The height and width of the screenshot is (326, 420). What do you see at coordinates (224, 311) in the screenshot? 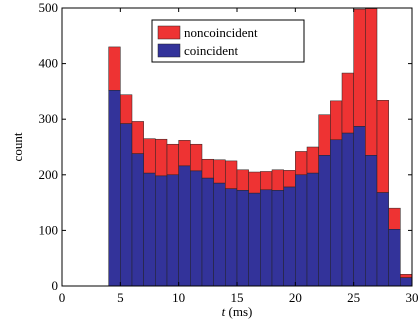
I see `x-axis-label-variable: t` at bounding box center [224, 311].